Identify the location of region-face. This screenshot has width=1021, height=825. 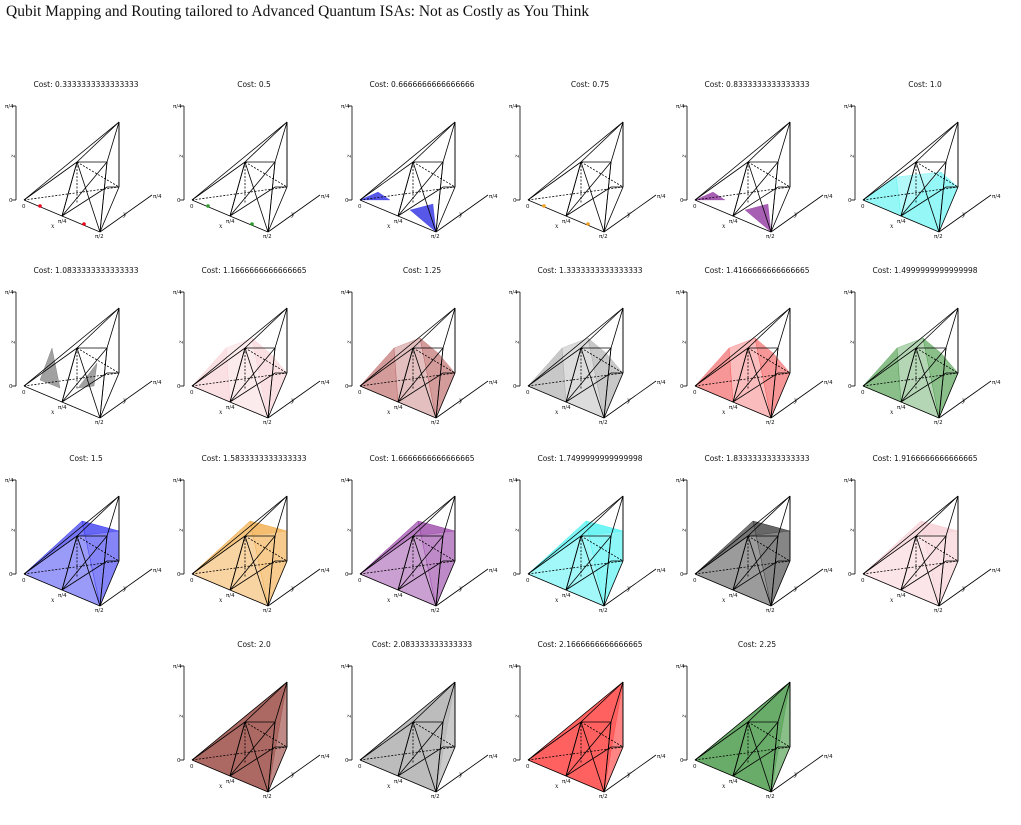
(375, 196).